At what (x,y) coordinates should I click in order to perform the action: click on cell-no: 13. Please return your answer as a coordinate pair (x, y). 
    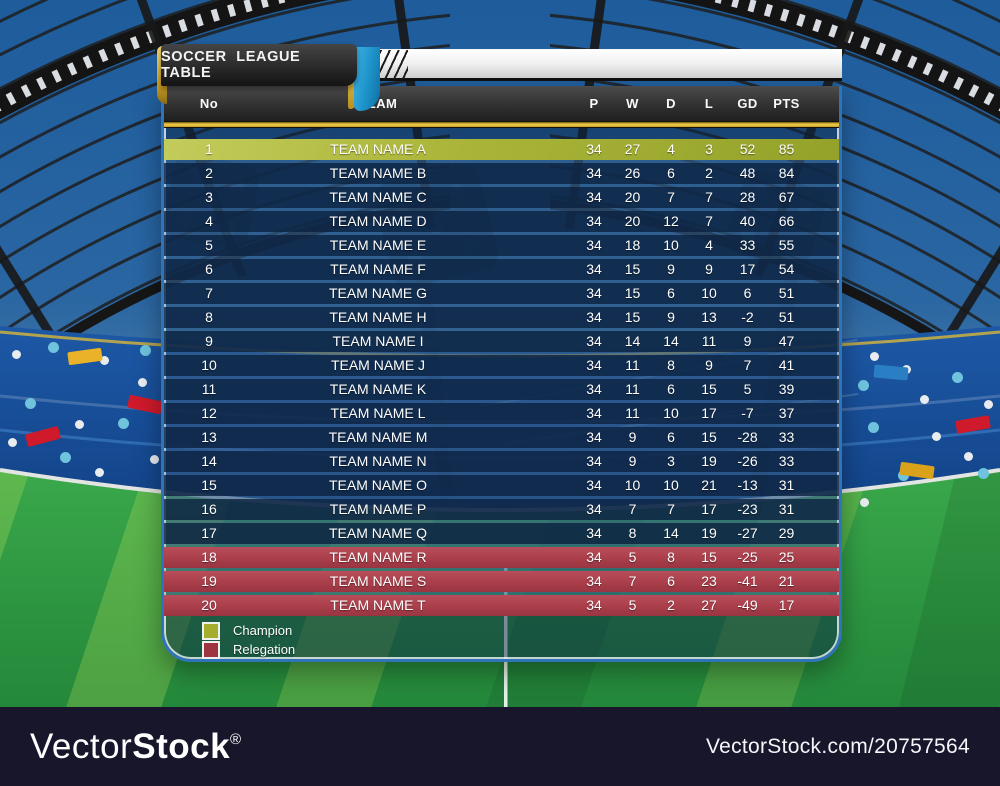
    Looking at the image, I should click on (209, 437).